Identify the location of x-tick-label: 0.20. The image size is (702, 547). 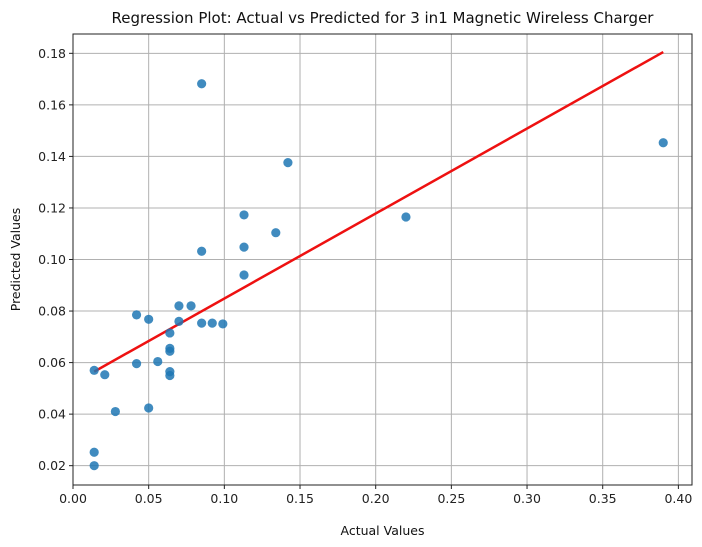
(376, 498).